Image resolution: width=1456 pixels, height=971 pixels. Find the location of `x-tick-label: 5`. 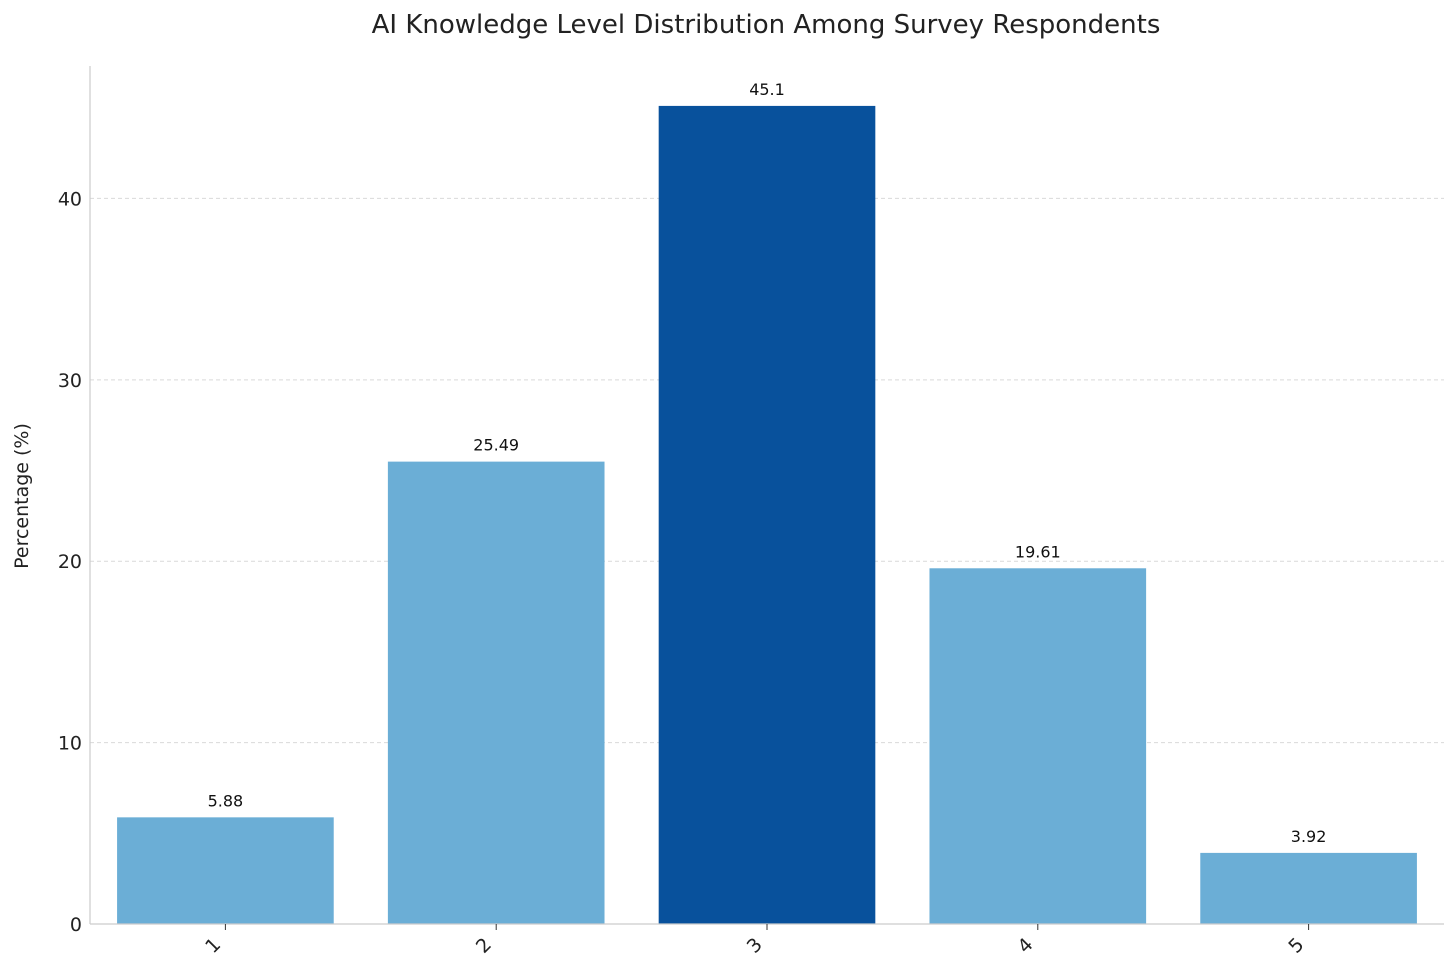

x-tick-label: 5 is located at coordinates (1296, 946).